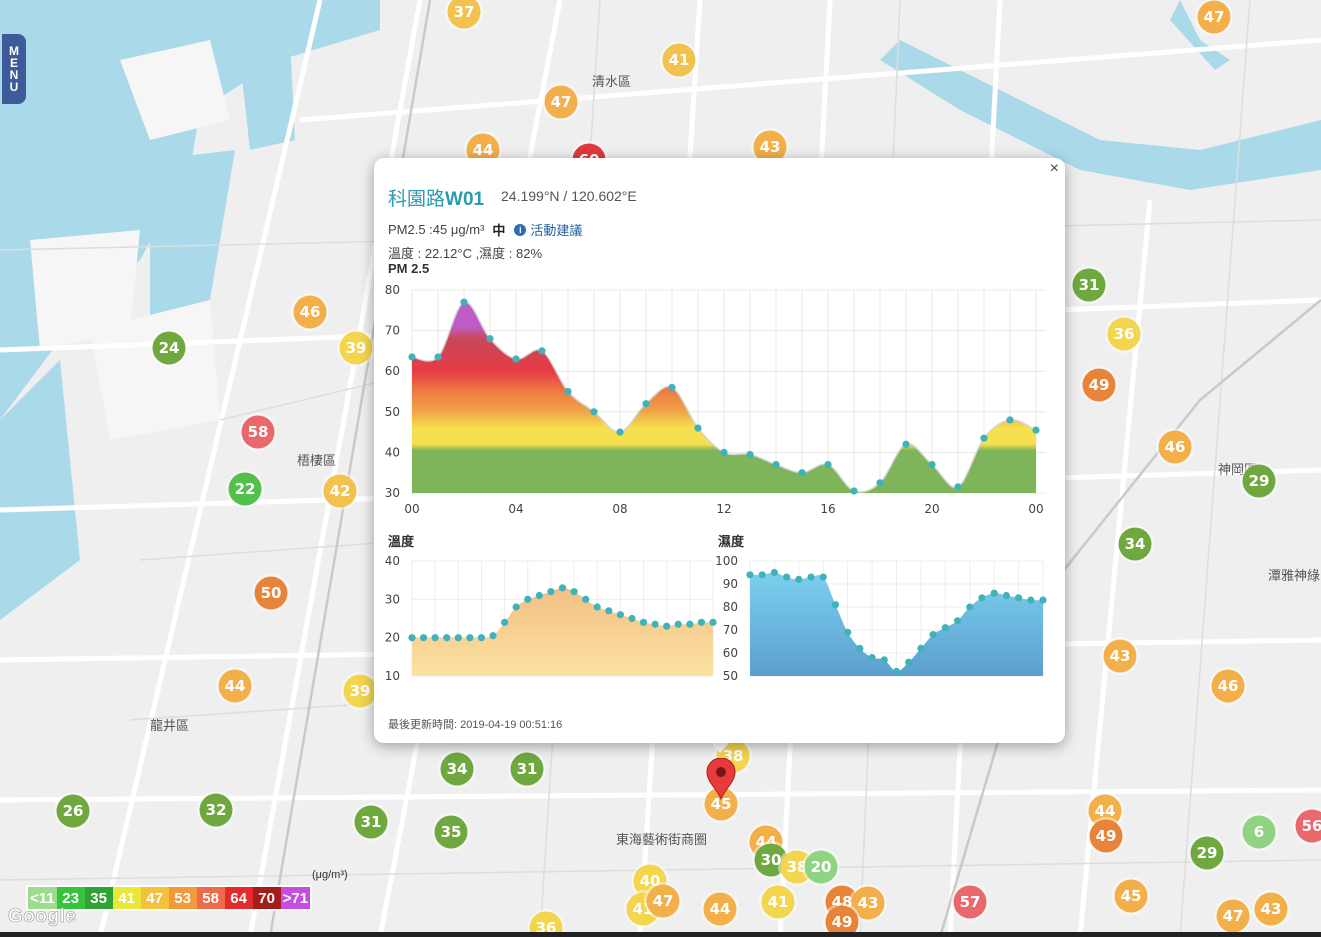 This screenshot has height=937, width=1321. What do you see at coordinates (1259, 832) in the screenshot?
I see `station-marker: 6` at bounding box center [1259, 832].